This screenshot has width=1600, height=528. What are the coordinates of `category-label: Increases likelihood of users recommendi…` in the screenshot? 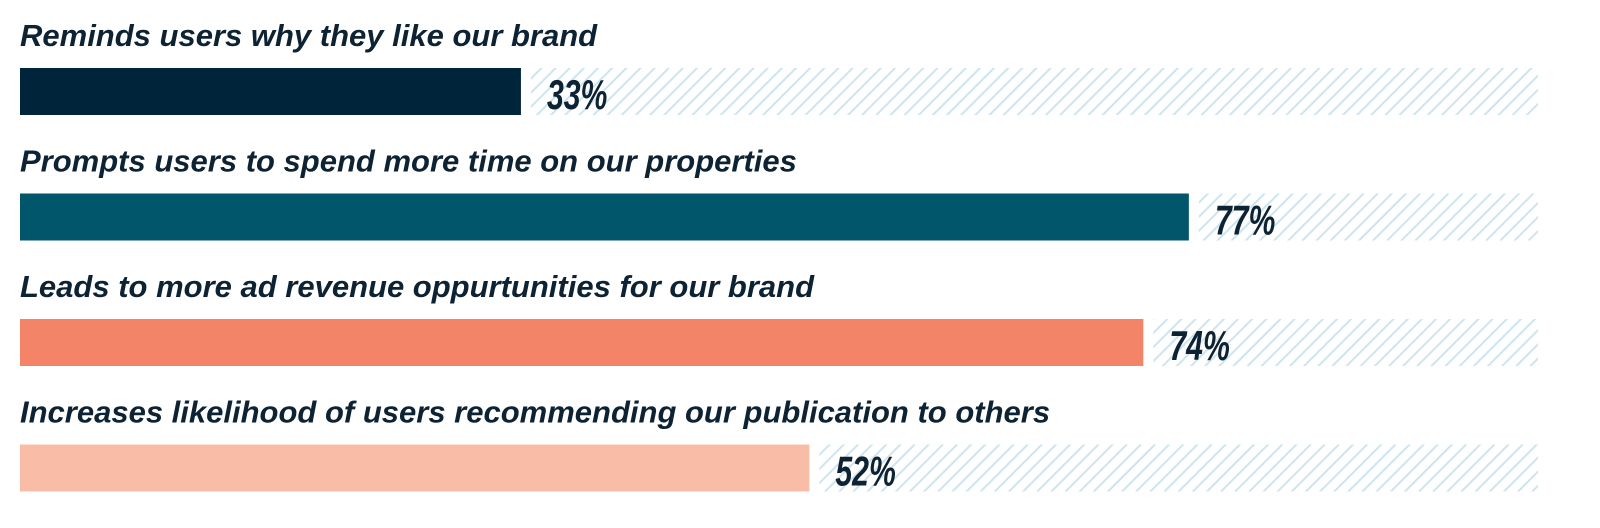 It's located at (535, 412).